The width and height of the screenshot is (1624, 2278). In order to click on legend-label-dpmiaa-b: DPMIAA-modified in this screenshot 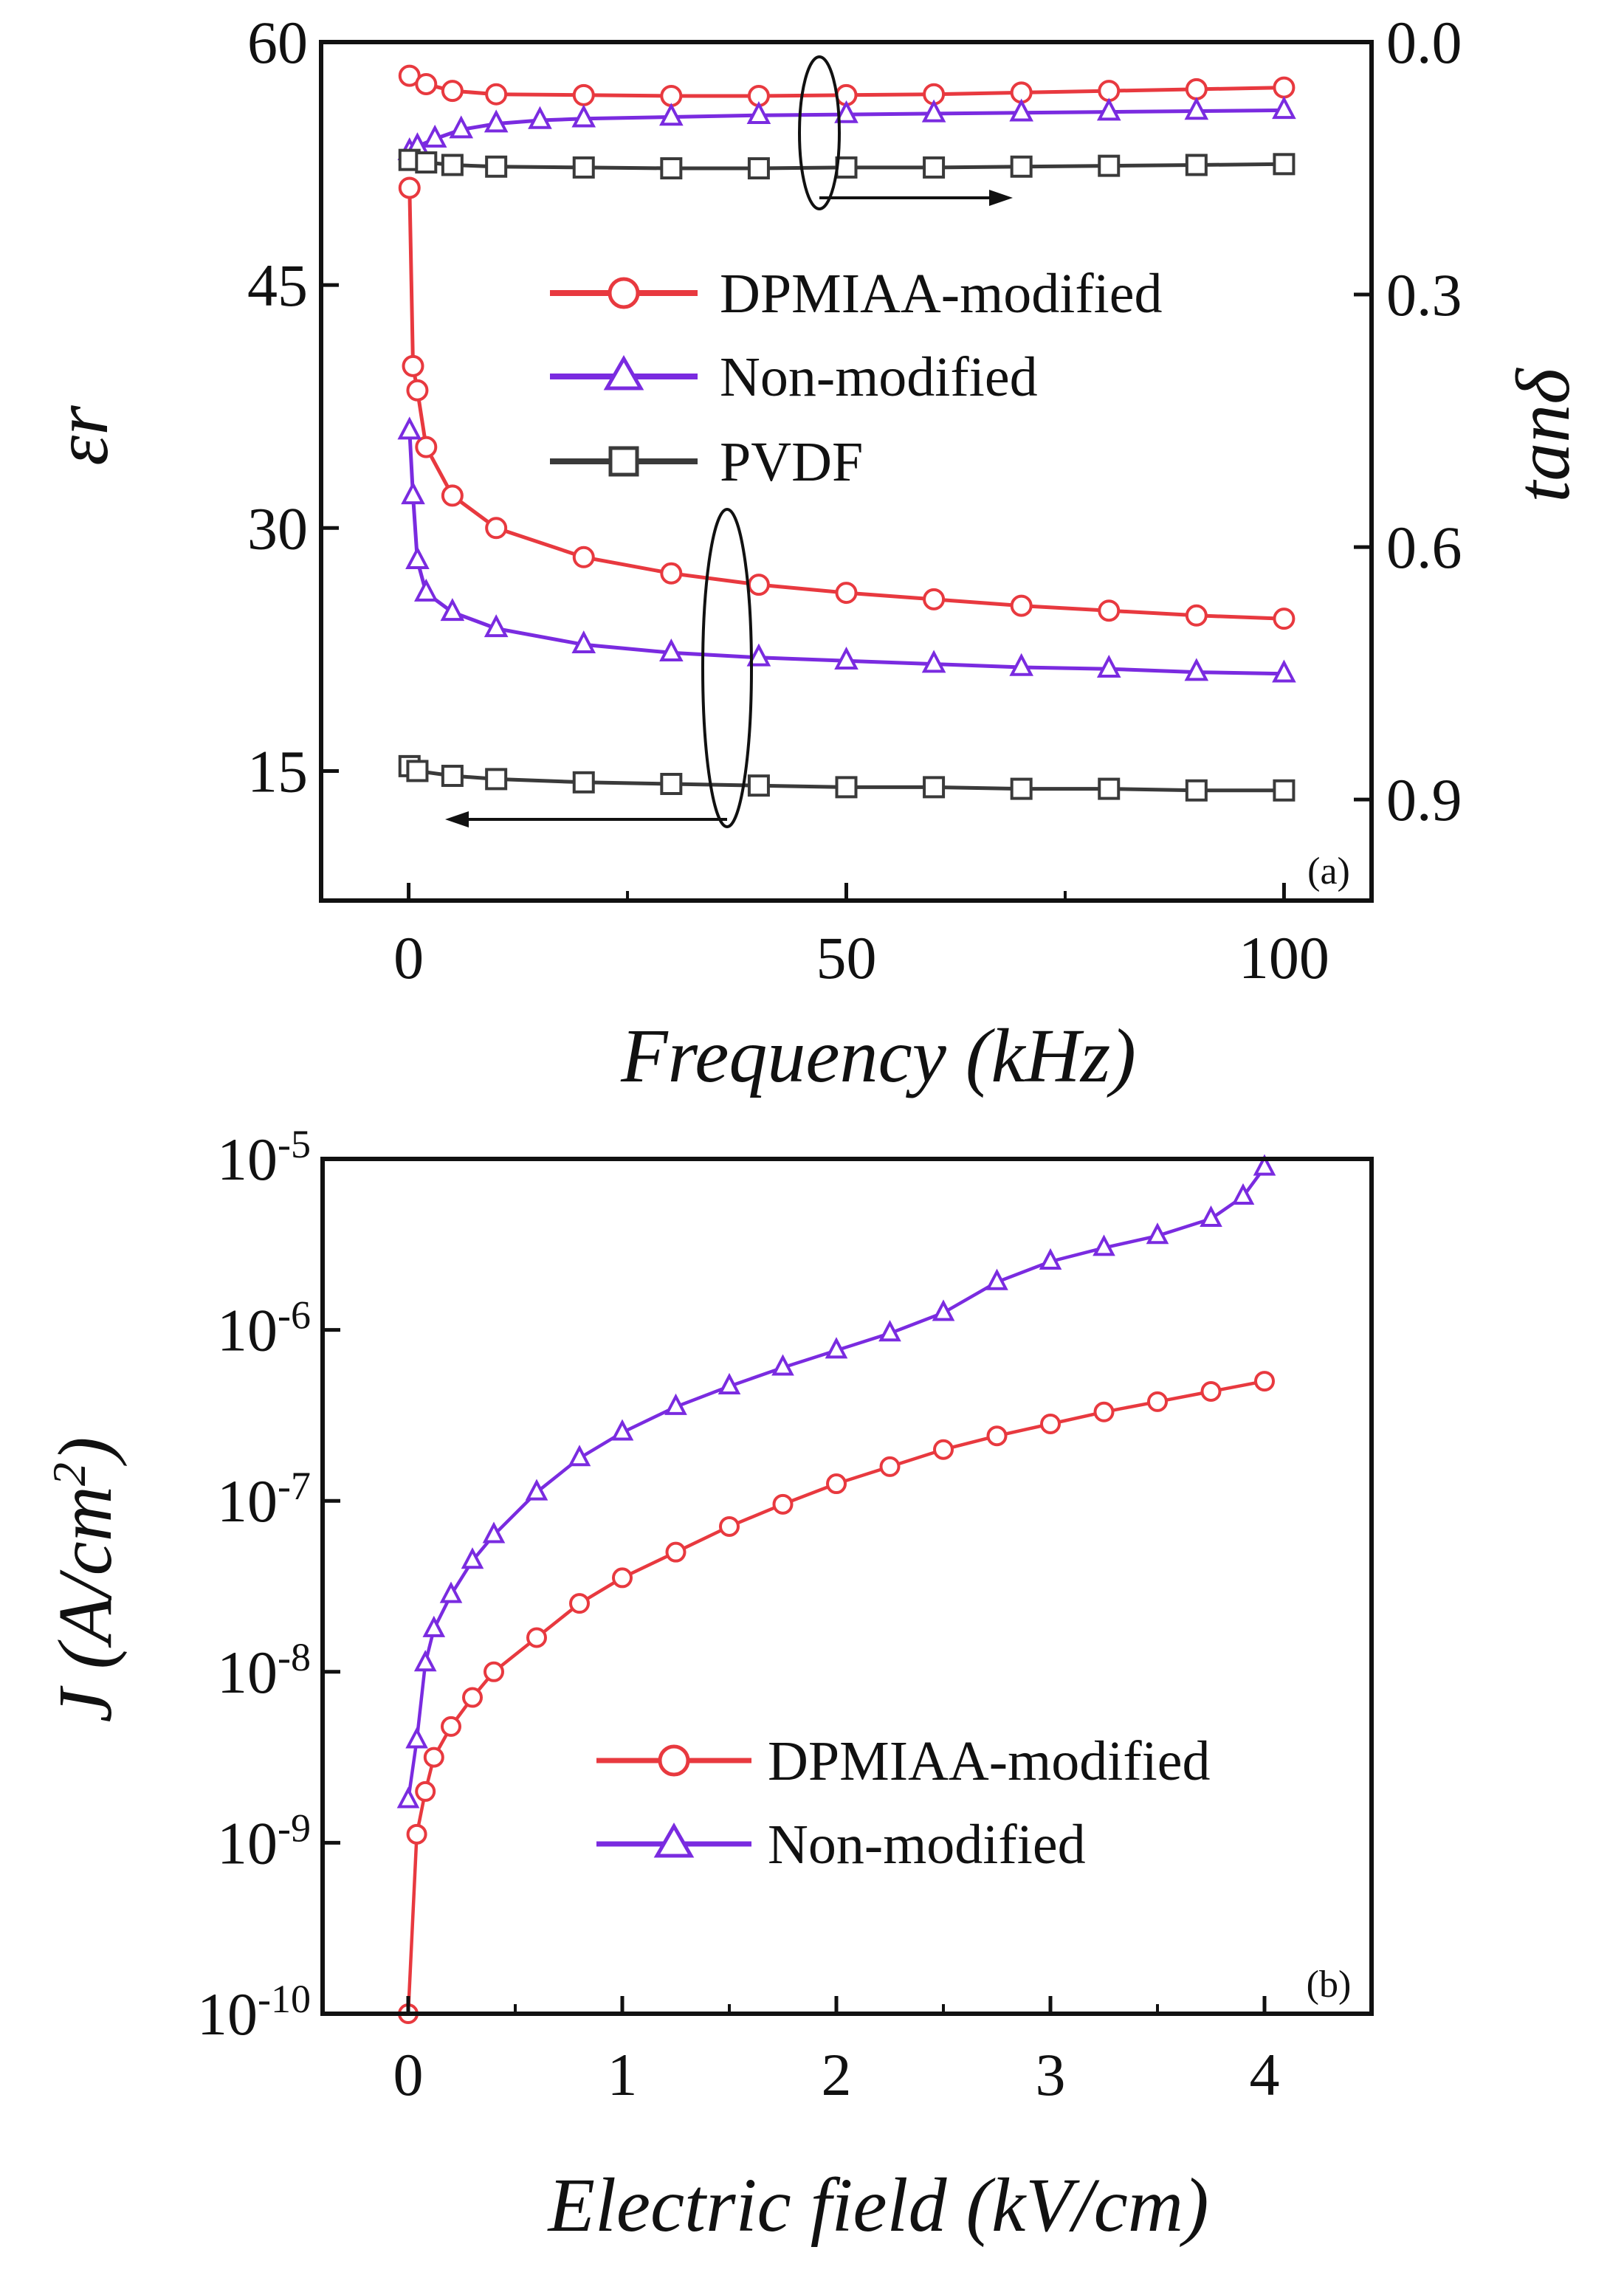, I will do `click(990, 1761)`.